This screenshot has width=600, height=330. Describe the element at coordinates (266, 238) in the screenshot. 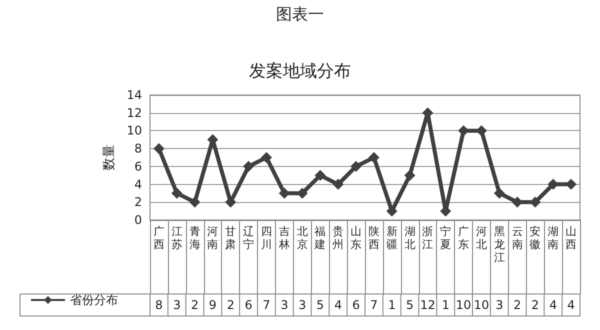

I see `x-tick-label: 四川` at that location.